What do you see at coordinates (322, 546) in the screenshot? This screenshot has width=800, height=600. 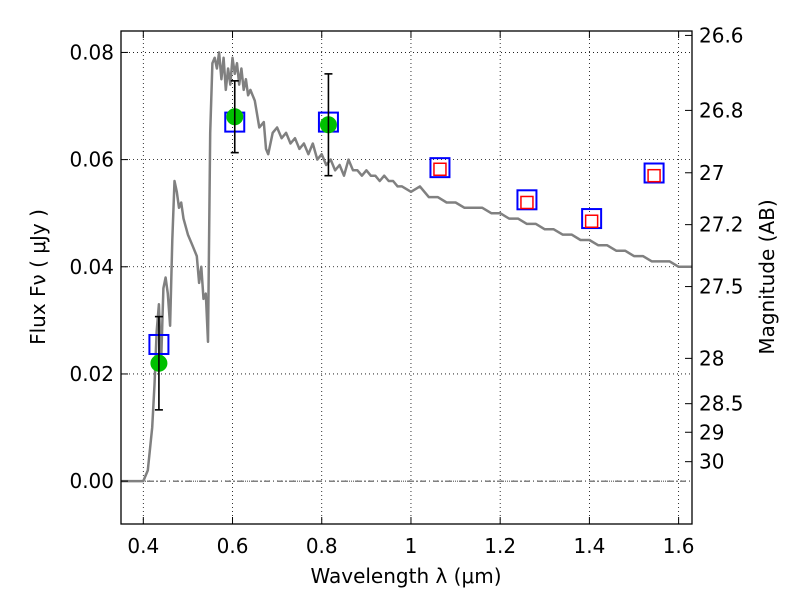 I see `x-tick-label: 0.8` at bounding box center [322, 546].